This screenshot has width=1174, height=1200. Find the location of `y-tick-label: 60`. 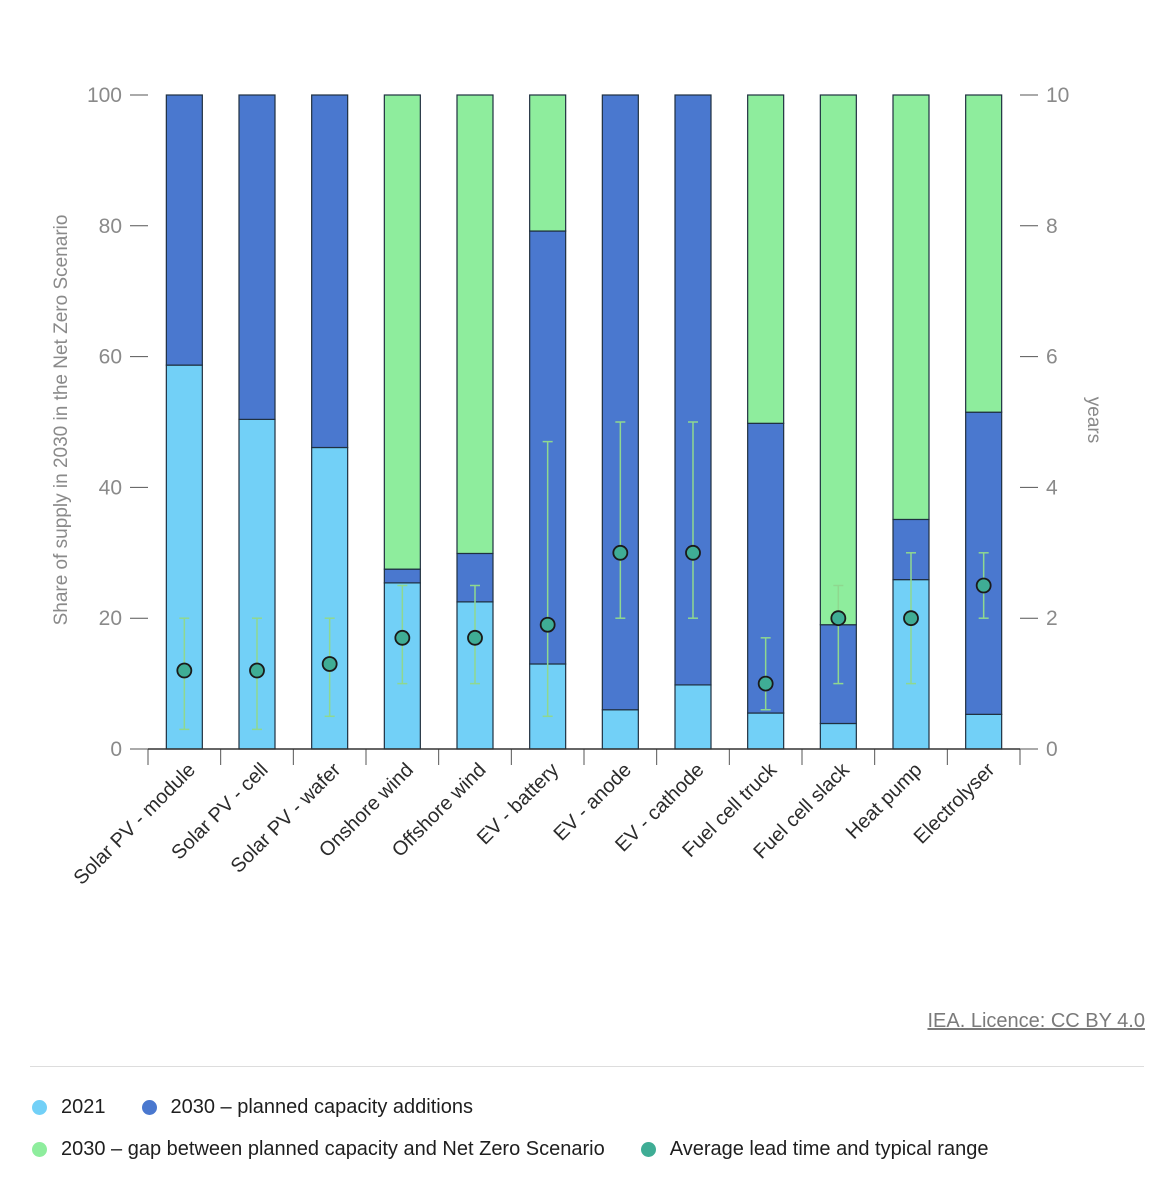

y-tick-label: 60 is located at coordinates (110, 357).